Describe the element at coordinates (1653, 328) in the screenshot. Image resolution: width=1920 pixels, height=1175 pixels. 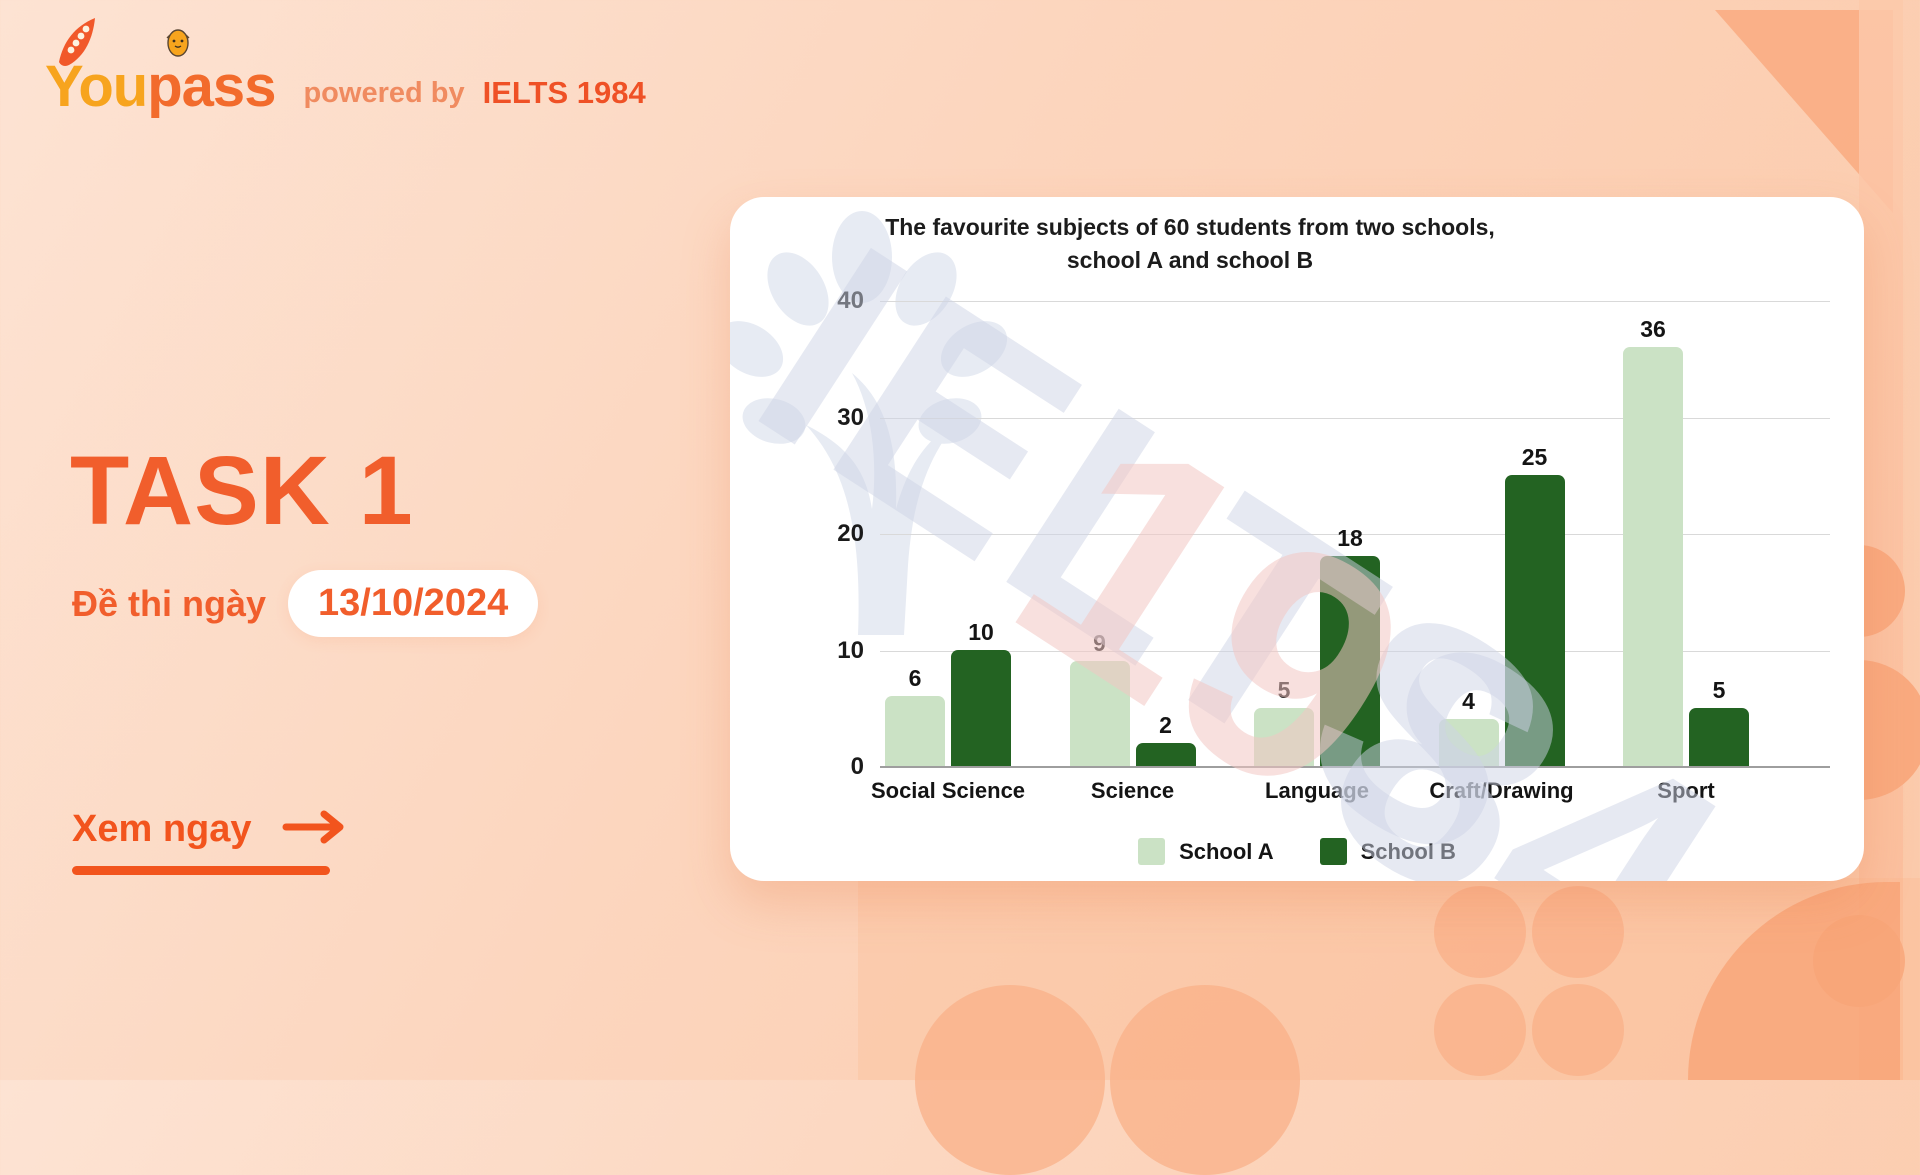
I see `bar-value-label: 36` at that location.